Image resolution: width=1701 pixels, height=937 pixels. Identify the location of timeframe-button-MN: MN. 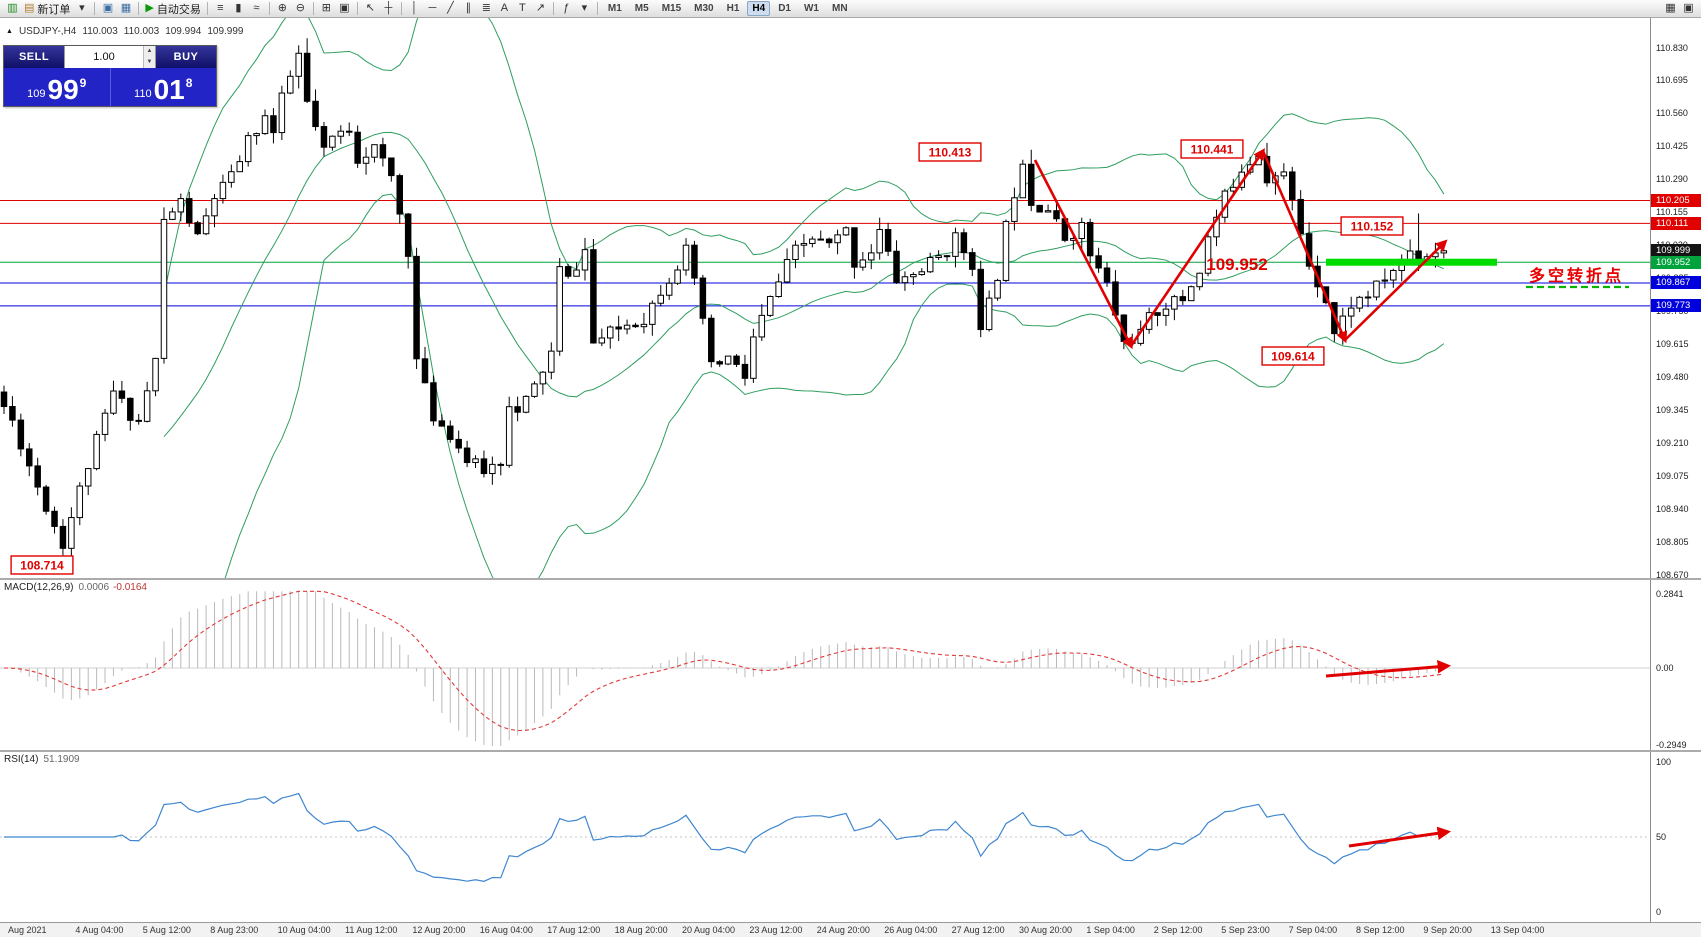
(839, 8).